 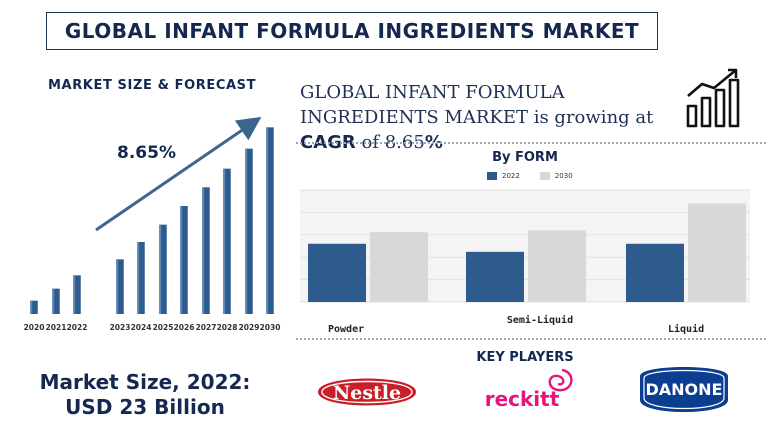 I want to click on legend-item-2030: 2030, so click(x=556, y=176).